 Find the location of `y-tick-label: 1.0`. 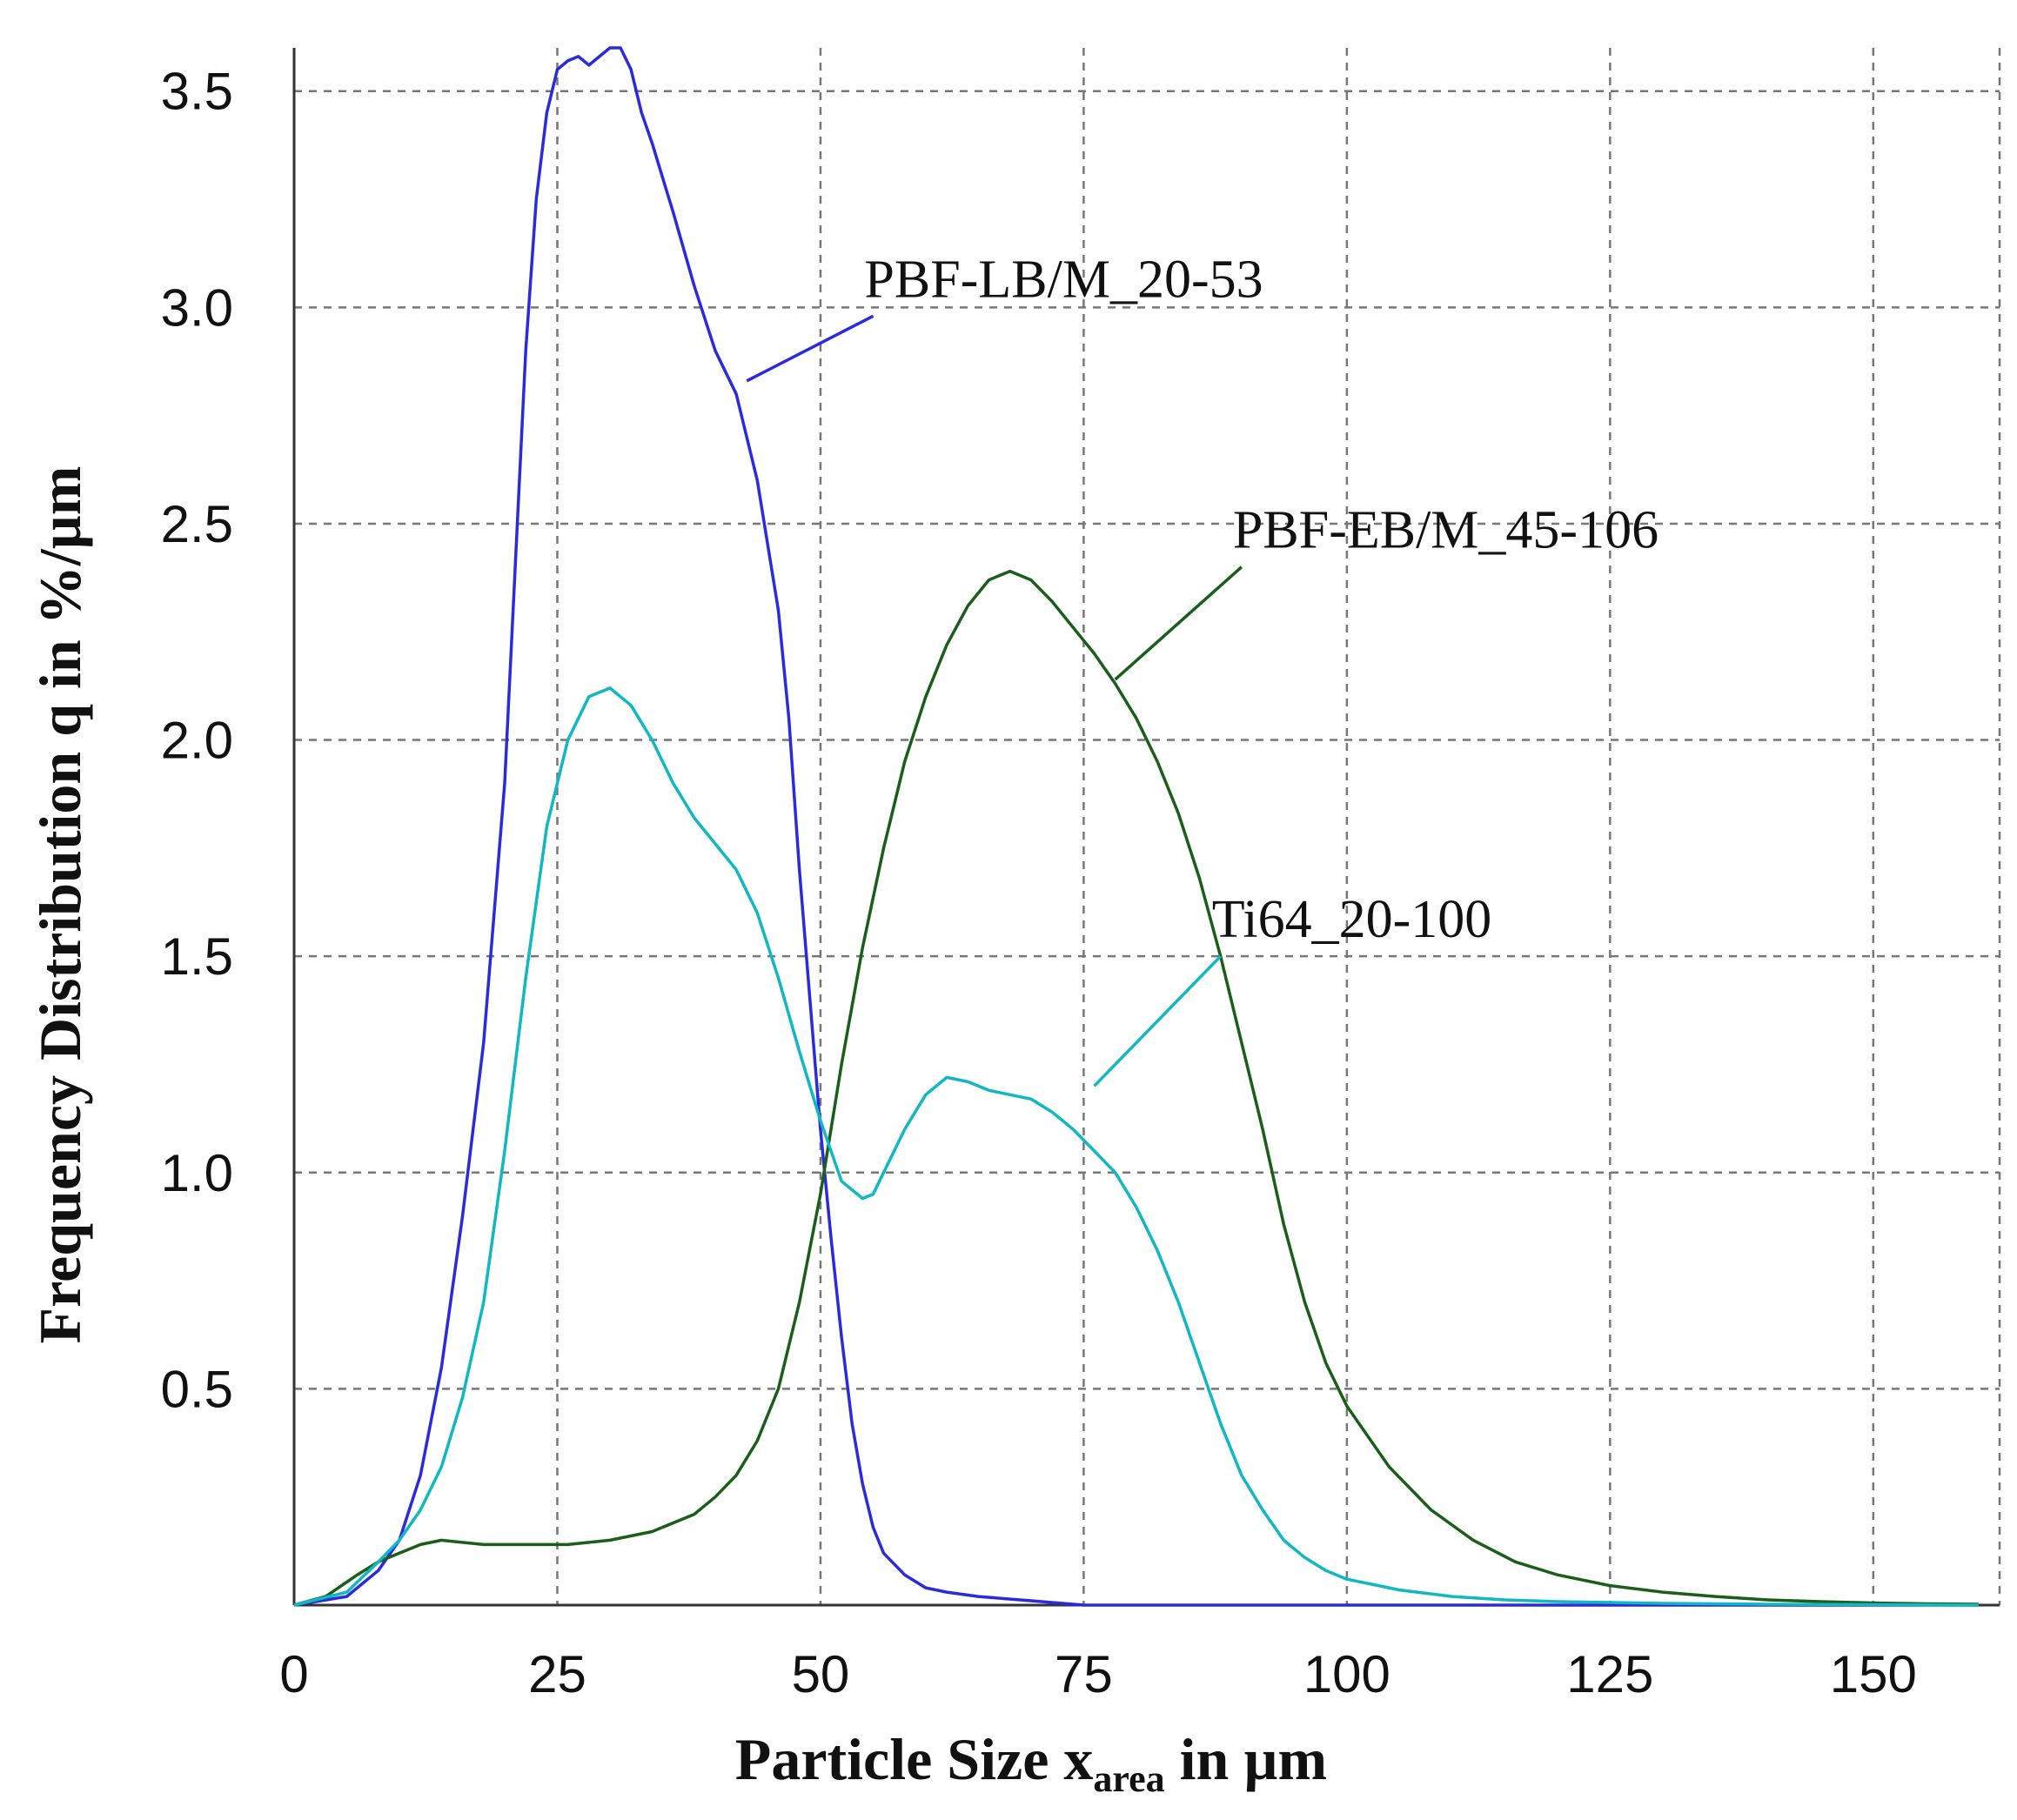

y-tick-label: 1.0 is located at coordinates (197, 1173).